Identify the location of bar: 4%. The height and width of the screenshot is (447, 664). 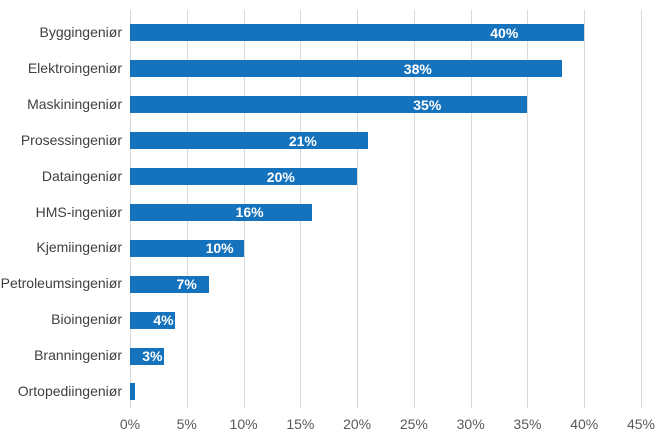
(153, 320).